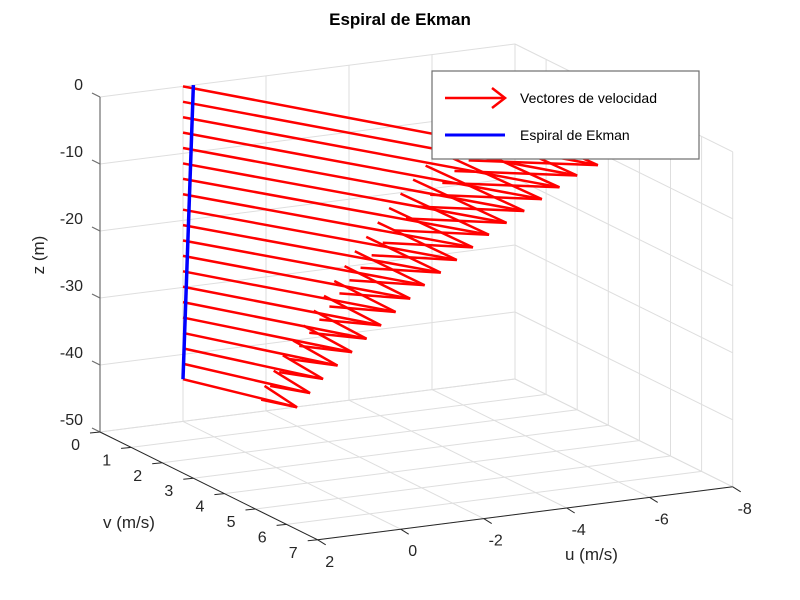  I want to click on y-tick-label: 5, so click(231, 522).